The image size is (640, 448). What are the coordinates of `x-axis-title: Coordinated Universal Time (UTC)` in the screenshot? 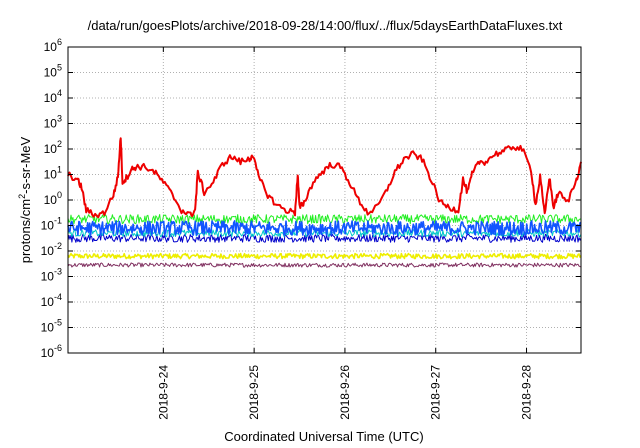 It's located at (323, 436).